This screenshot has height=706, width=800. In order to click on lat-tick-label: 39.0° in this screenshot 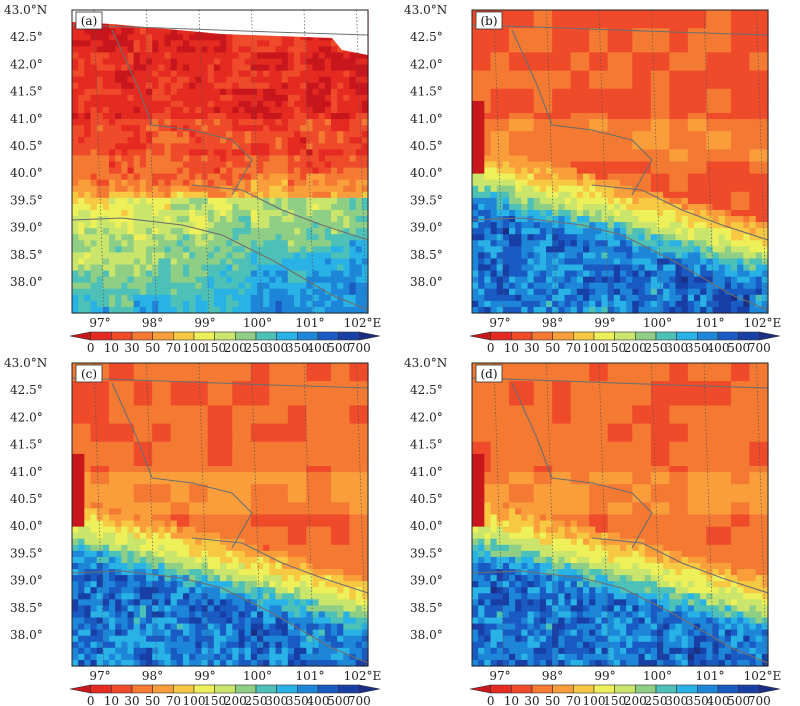, I will do `click(426, 228)`.